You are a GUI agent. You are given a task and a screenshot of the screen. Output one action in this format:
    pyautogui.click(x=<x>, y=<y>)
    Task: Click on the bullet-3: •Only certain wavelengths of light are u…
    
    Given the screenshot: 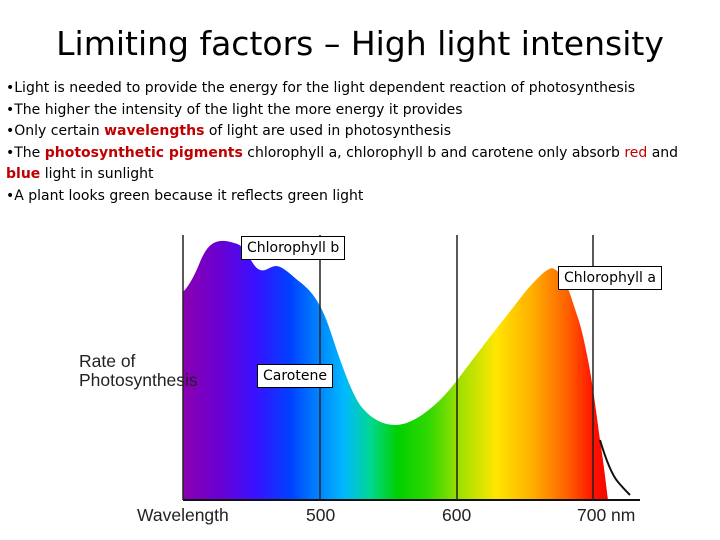 What is the action you would take?
    pyautogui.click(x=360, y=132)
    